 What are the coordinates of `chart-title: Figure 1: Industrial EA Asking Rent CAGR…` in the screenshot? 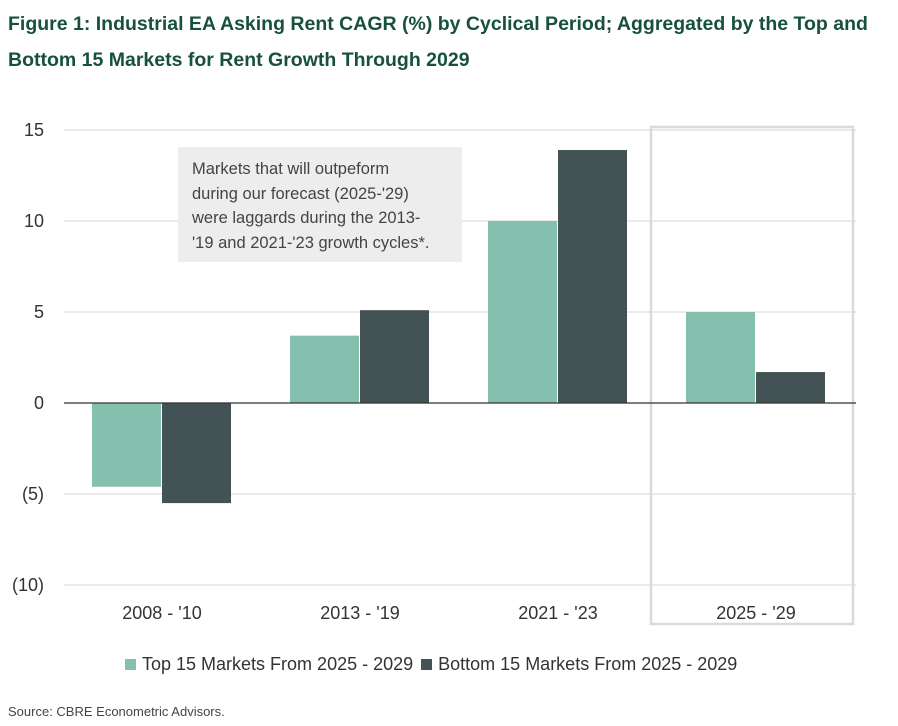 It's located at (448, 42).